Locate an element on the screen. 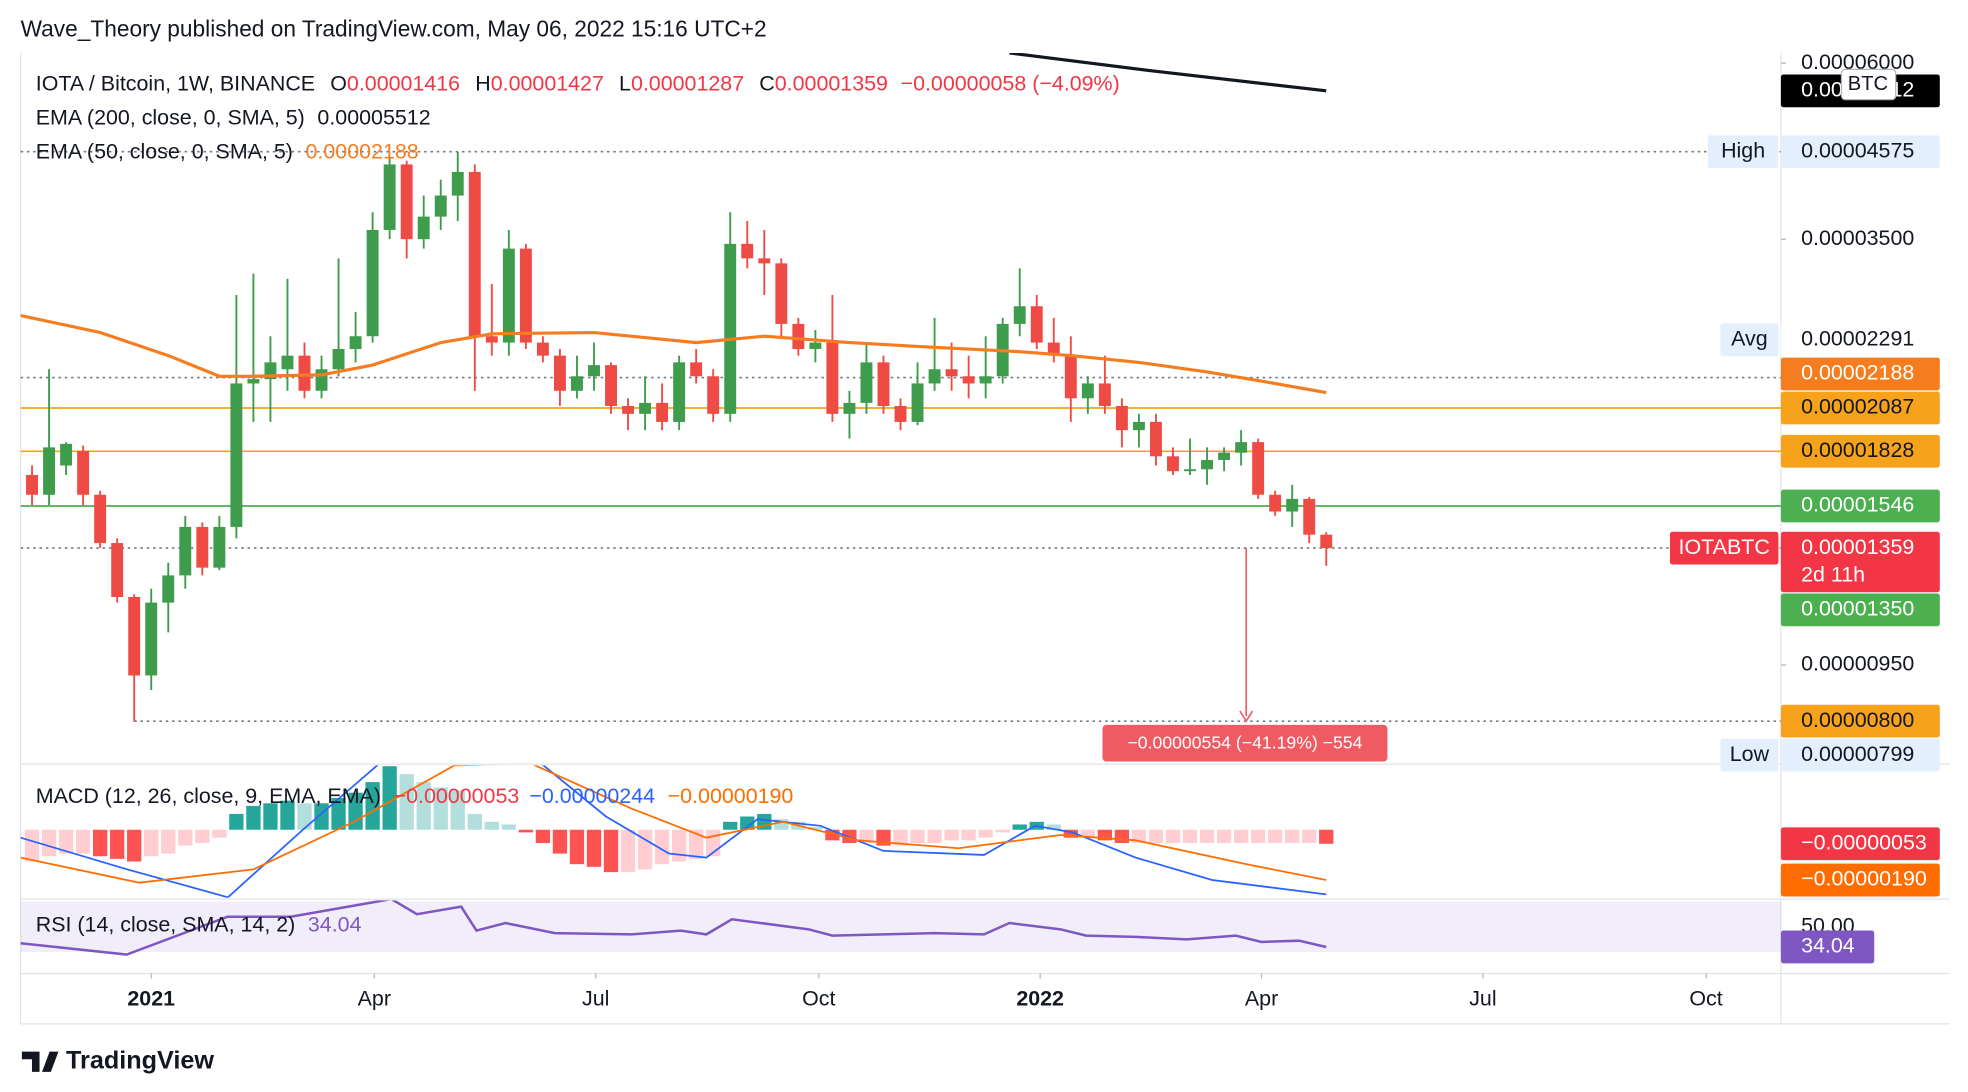  price-tag-box is located at coordinates (1749, 755).